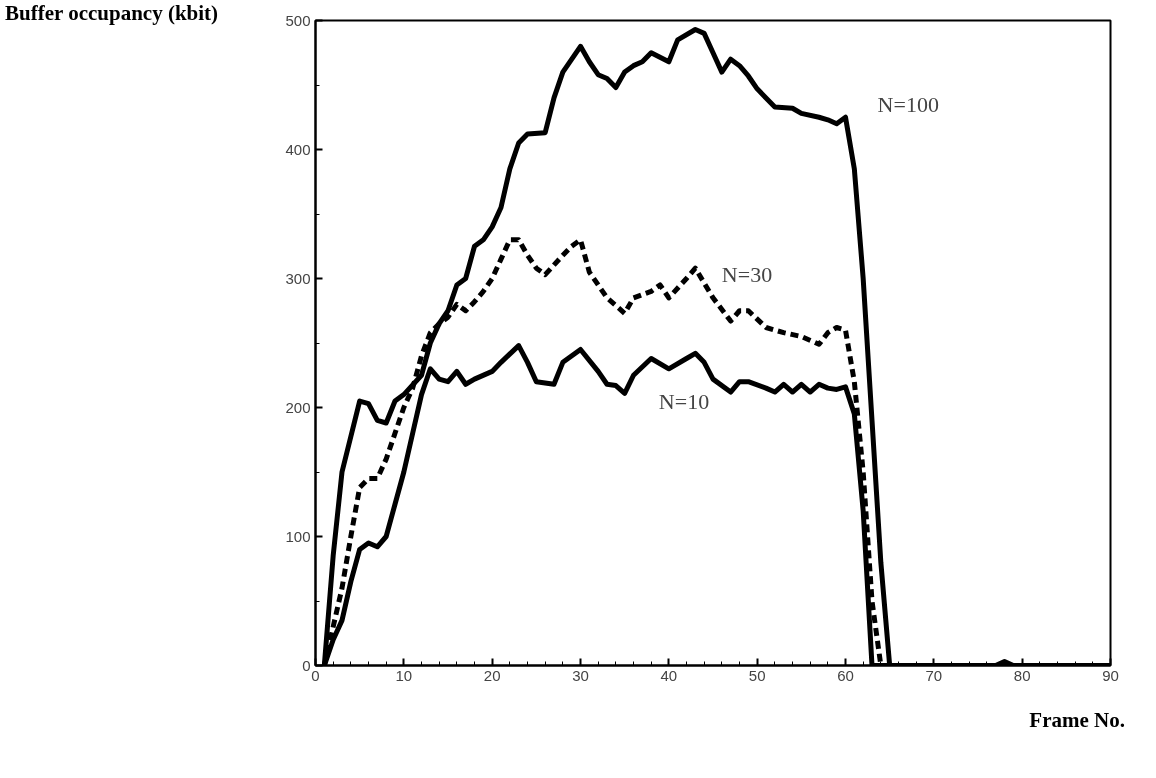 The image size is (1156, 778). I want to click on series-label: N=10, so click(684, 401).